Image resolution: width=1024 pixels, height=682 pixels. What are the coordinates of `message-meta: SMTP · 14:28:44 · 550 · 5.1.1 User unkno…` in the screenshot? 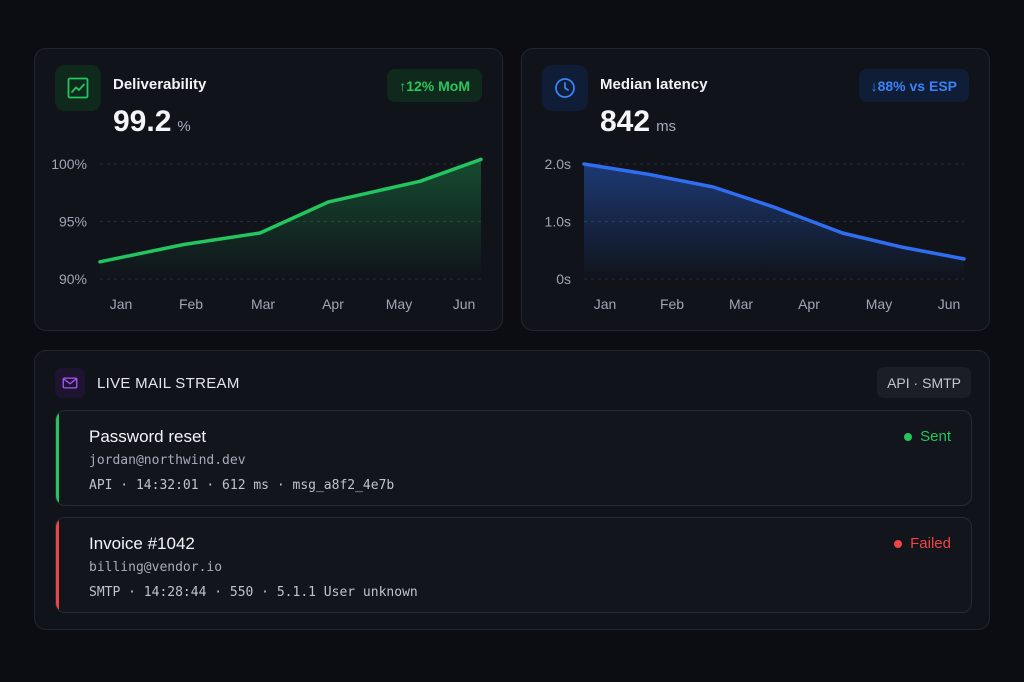 It's located at (253, 592).